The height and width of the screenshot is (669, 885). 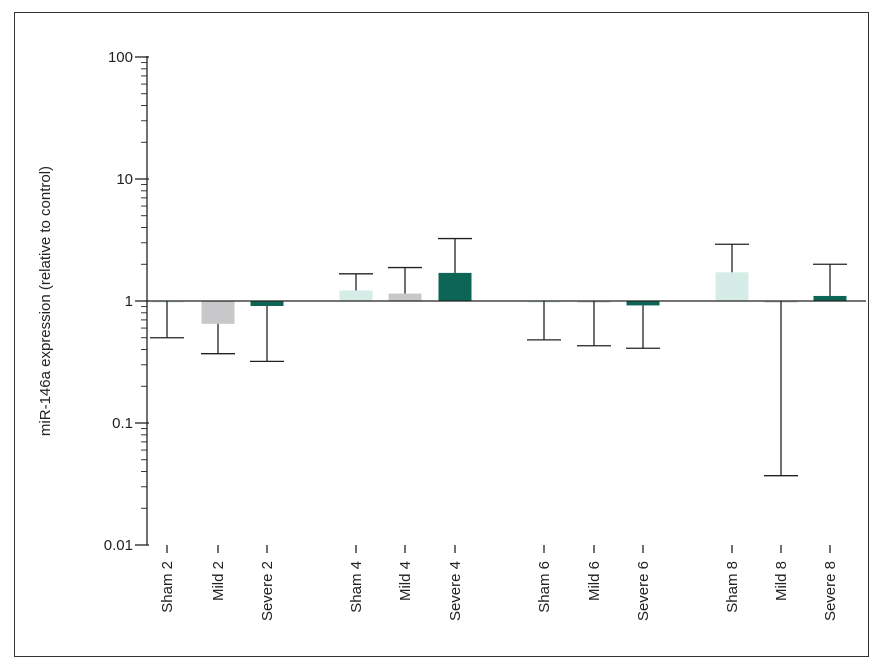 What do you see at coordinates (643, 591) in the screenshot?
I see `x-tick-label: Severe 6` at bounding box center [643, 591].